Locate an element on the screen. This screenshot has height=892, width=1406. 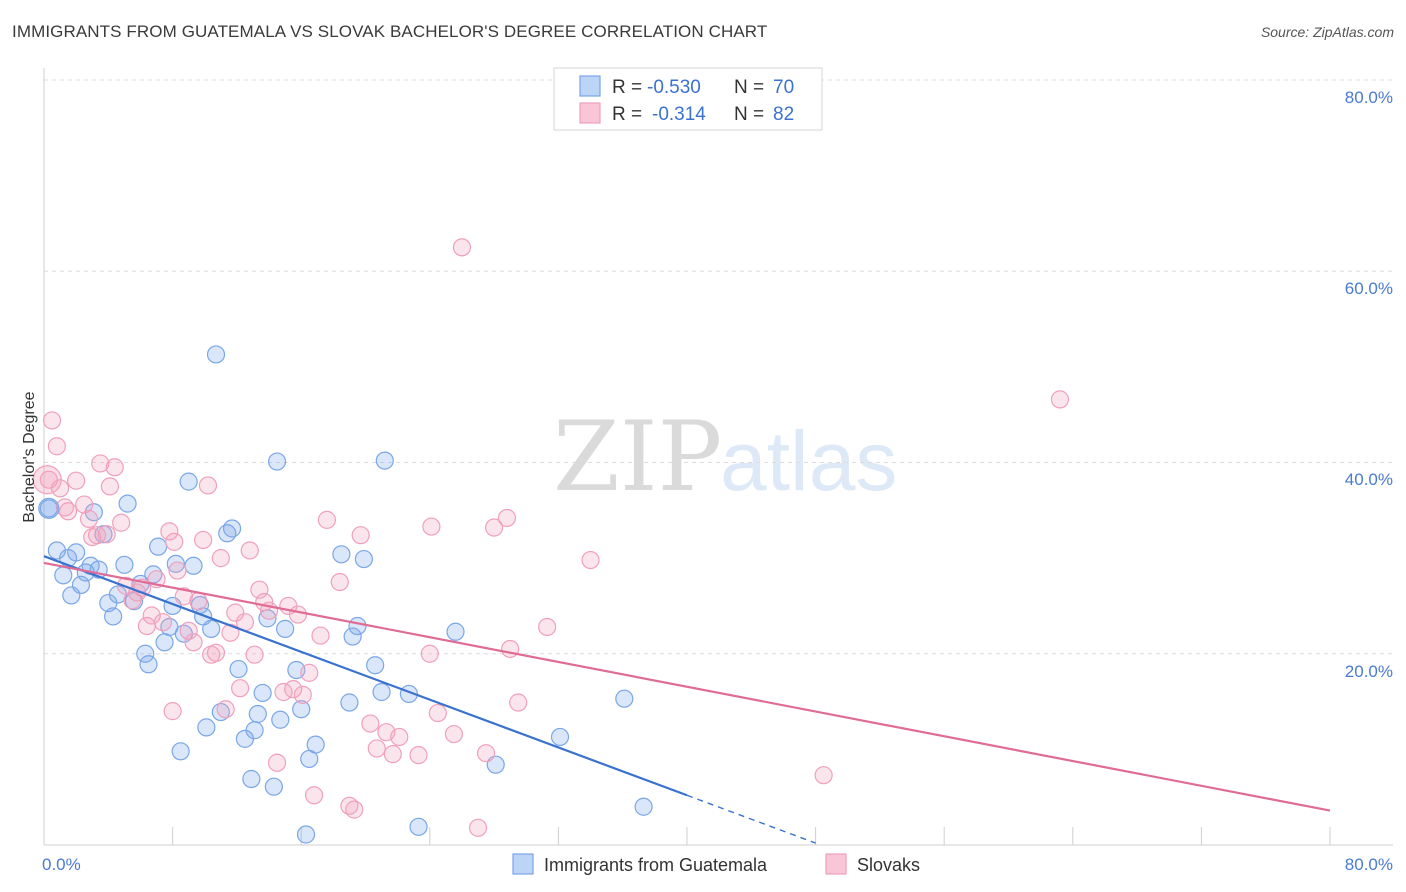
y-tick-label-60: 60.0% is located at coordinates (1369, 288).